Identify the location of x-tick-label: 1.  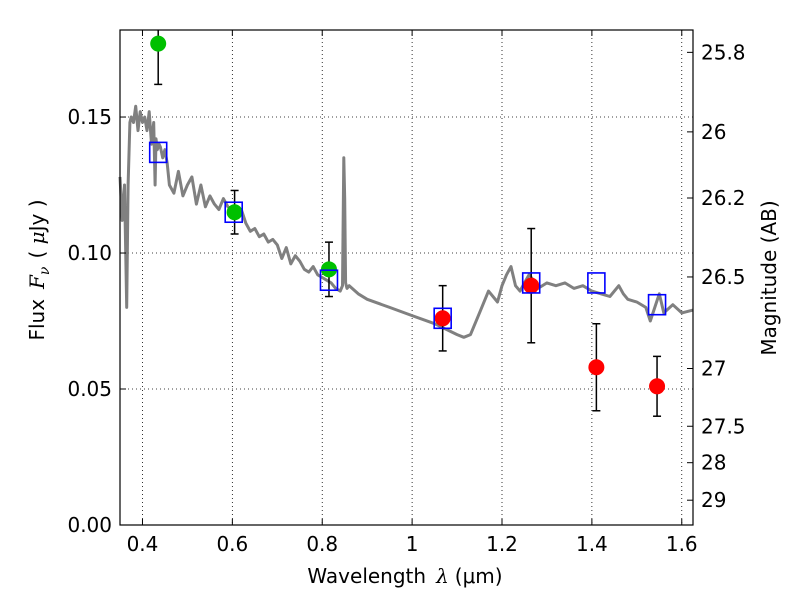
(412, 544).